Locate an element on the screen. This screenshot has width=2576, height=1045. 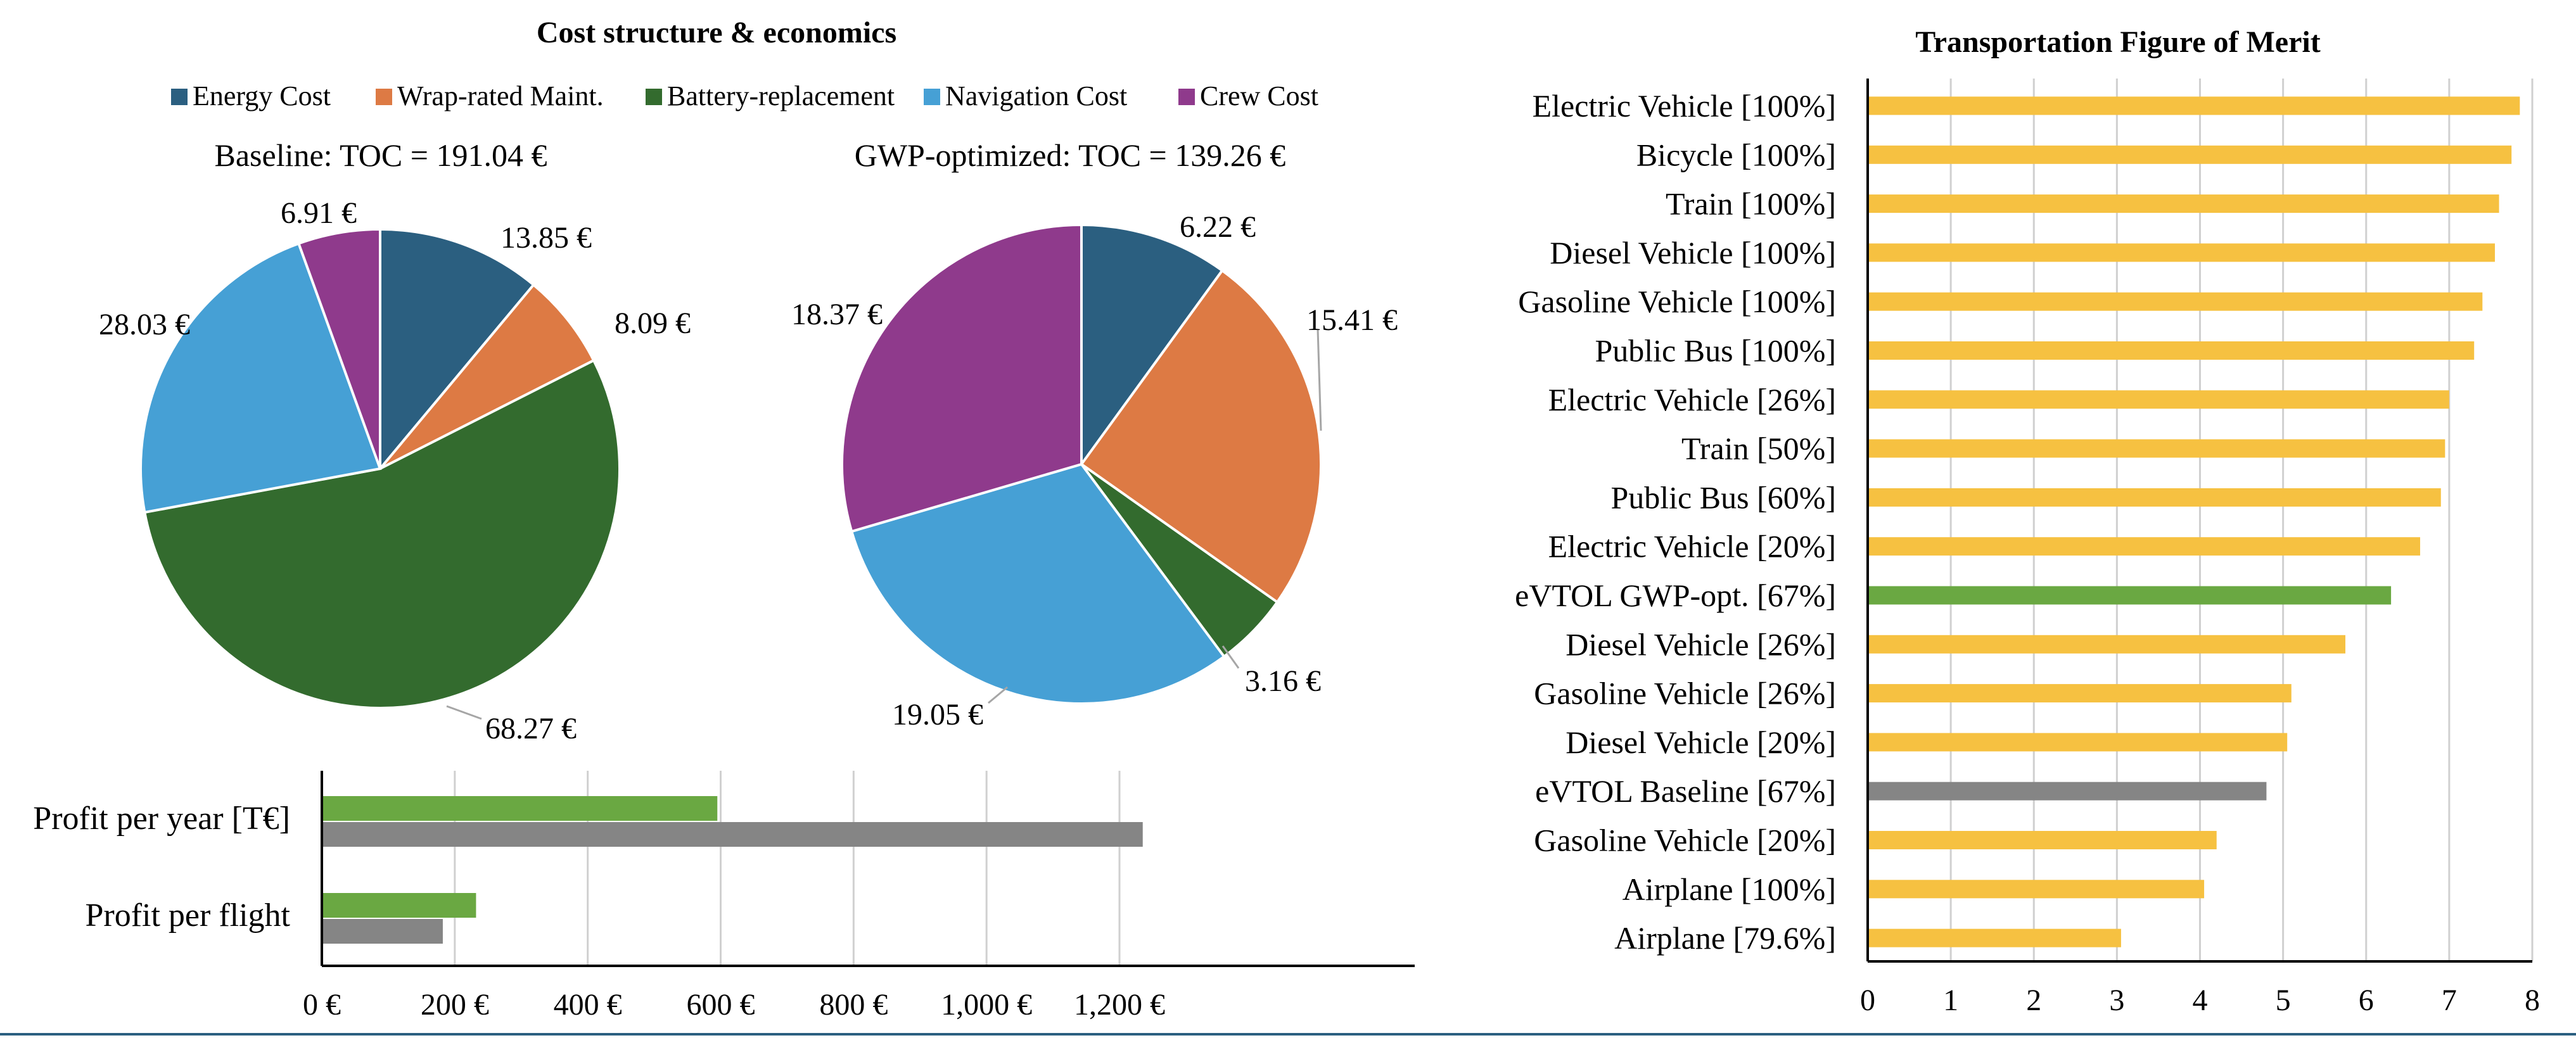
fom-category-label: eVTOL GWP-opt. [67%] is located at coordinates (1675, 595).